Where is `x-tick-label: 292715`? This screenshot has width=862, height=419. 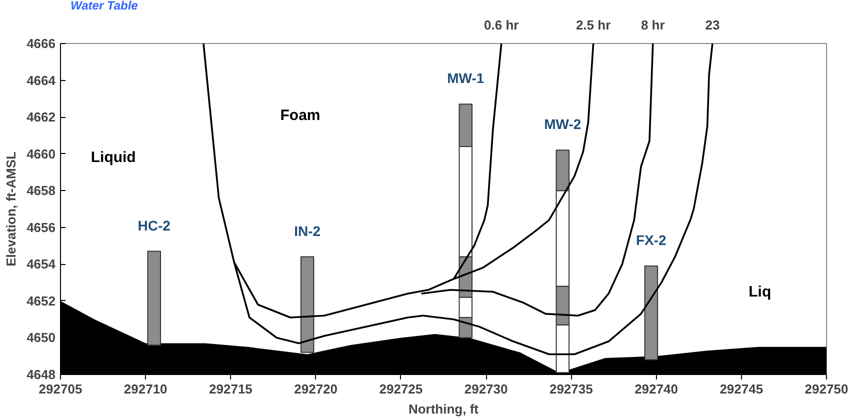
x-tick-label: 292715 is located at coordinates (230, 389).